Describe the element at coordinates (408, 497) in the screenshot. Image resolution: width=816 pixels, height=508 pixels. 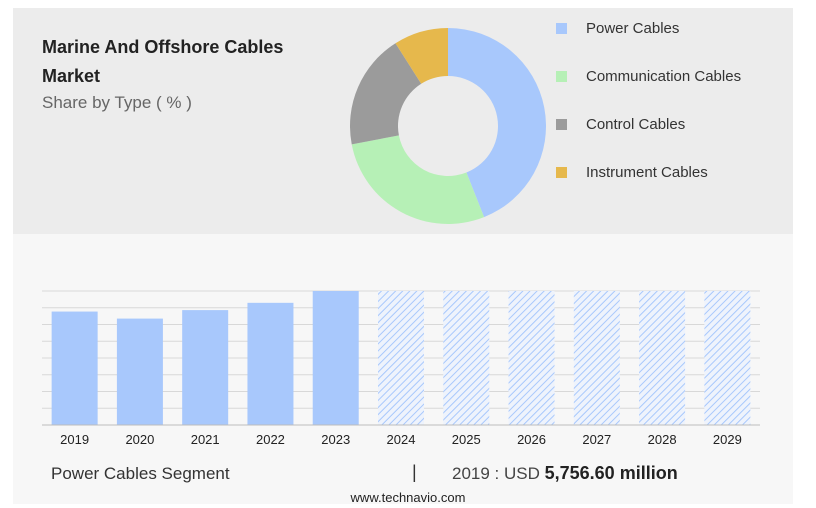
I see `website-link: www.technavio.com` at that location.